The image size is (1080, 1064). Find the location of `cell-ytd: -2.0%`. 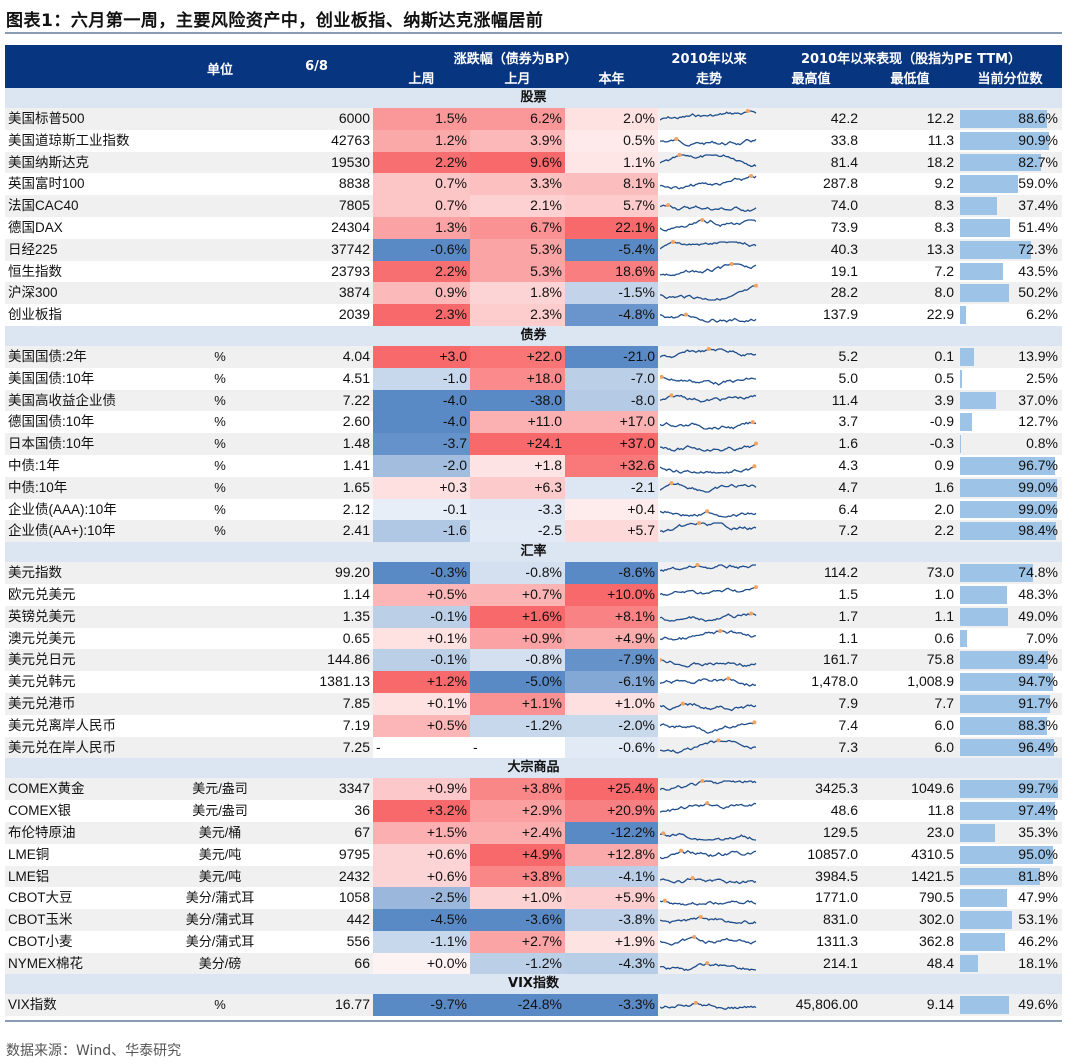

cell-ytd: -2.0% is located at coordinates (611, 725).